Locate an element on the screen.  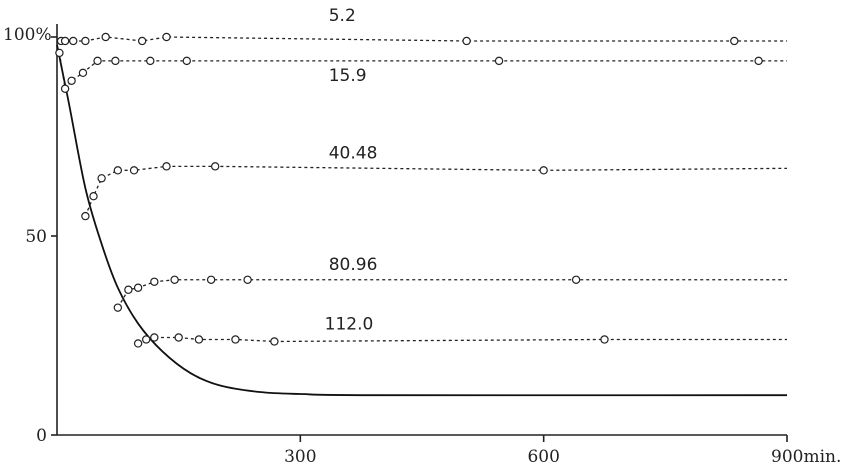
labels: 5.2 15.9 40.48 80.96 112.0 is located at coordinates (351, 170).